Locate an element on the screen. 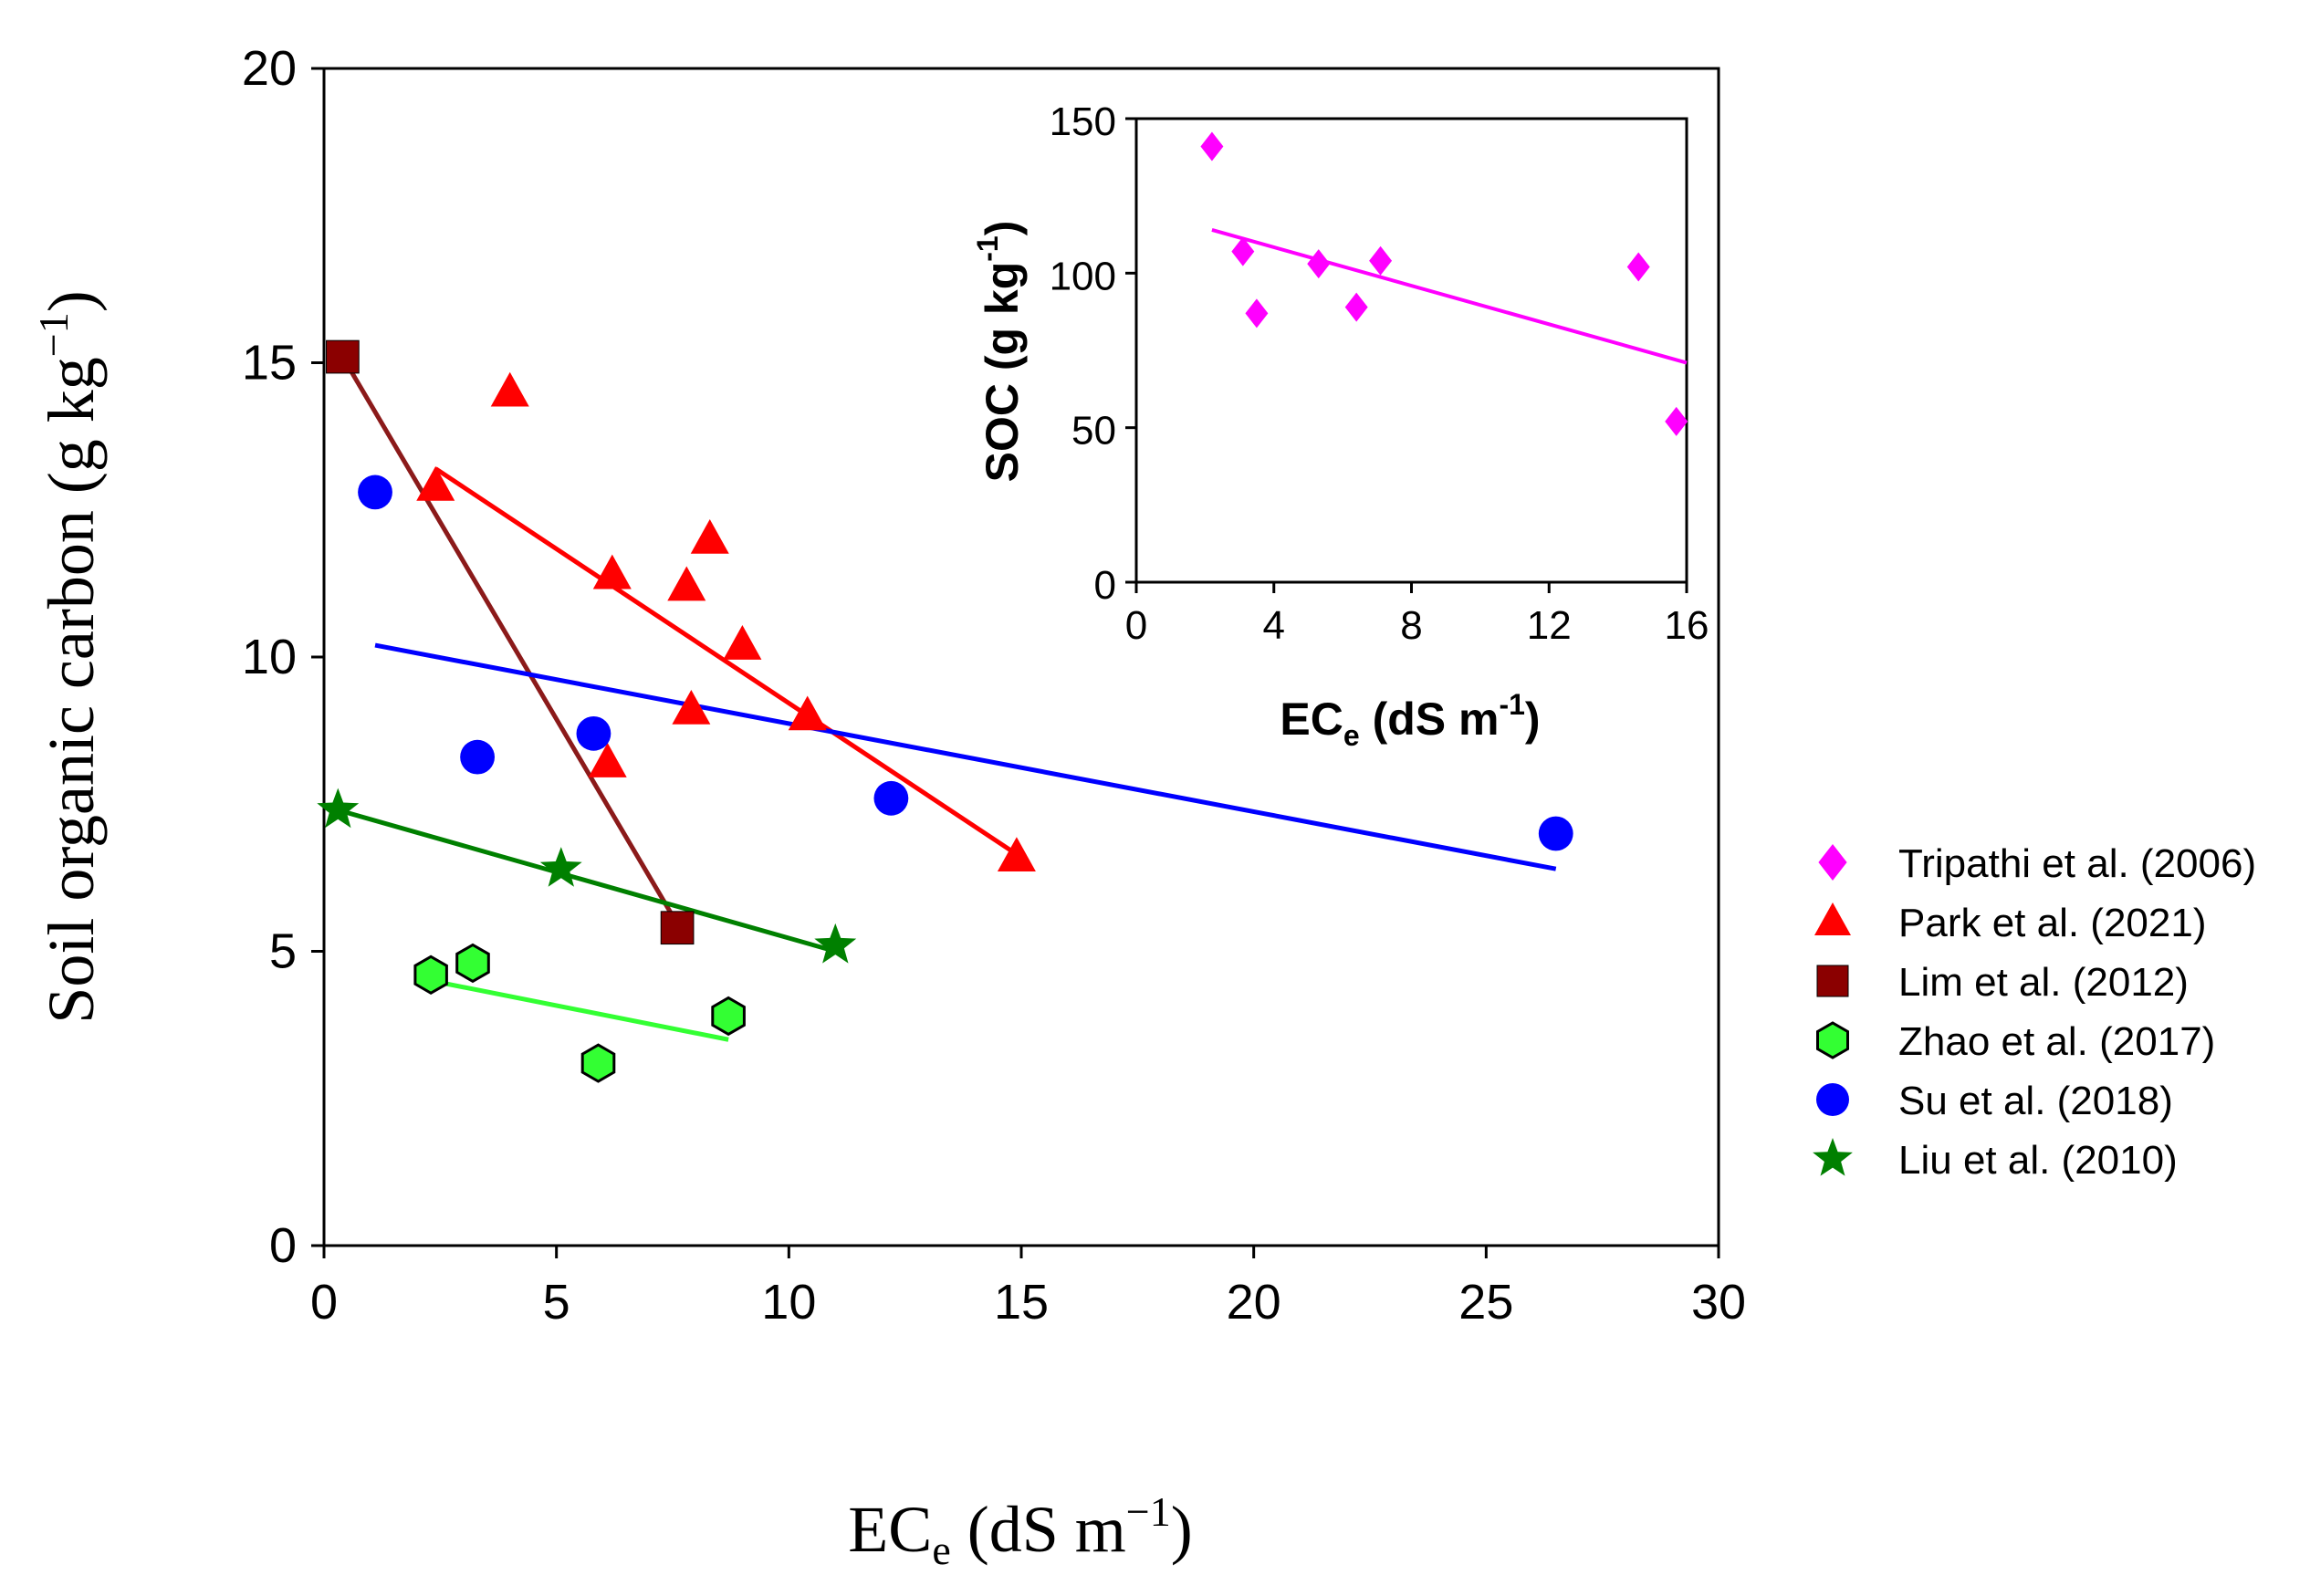 The width and height of the screenshot is (2310, 1596). legend-item-lim: Lim et al. (2012) is located at coordinates (2002, 982).